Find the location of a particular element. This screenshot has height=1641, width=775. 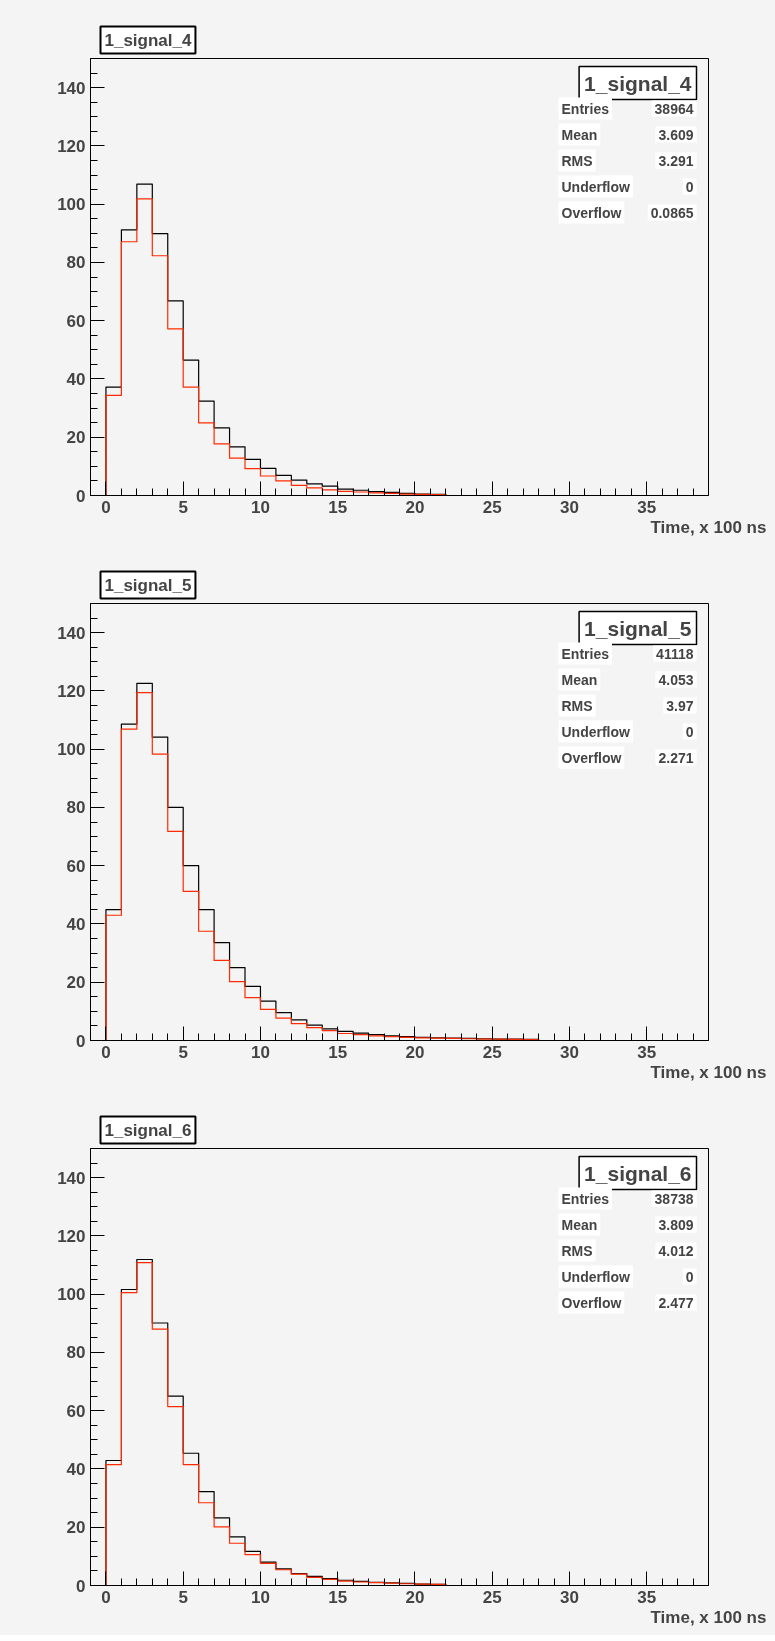

annotation: 1_signal_4 is located at coordinates (638, 83).